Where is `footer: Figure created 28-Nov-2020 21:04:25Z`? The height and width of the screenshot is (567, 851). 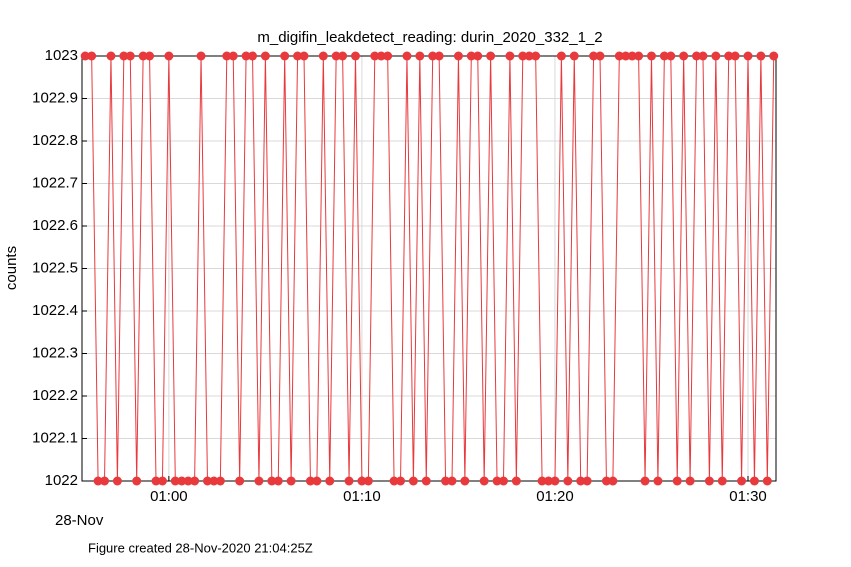
footer: Figure created 28-Nov-2020 21:04:25Z is located at coordinates (200, 547).